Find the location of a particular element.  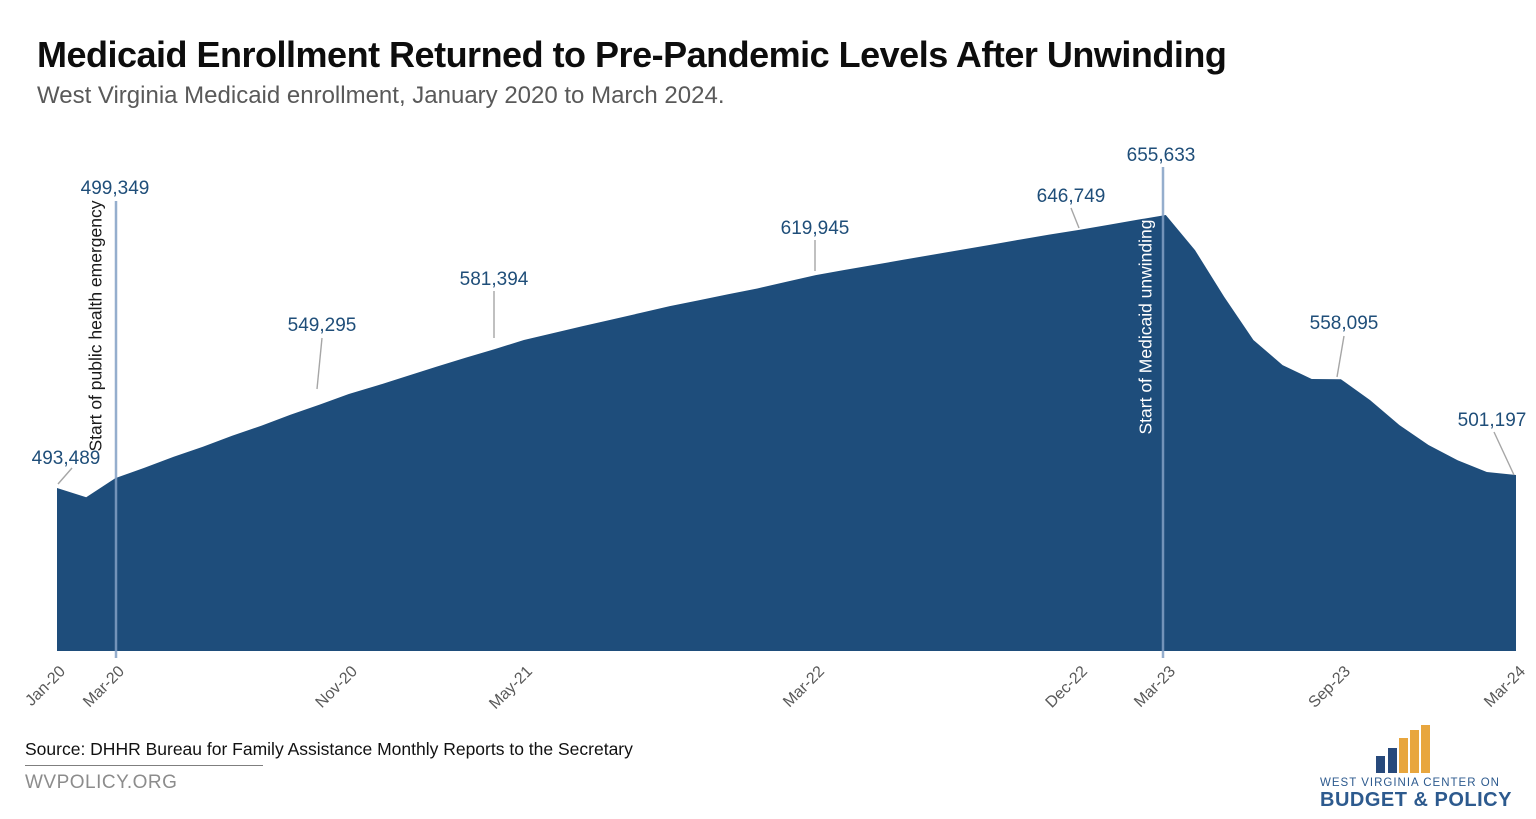

logo-org-name: WEST VIRGINIA CENTER ON is located at coordinates (1410, 783).